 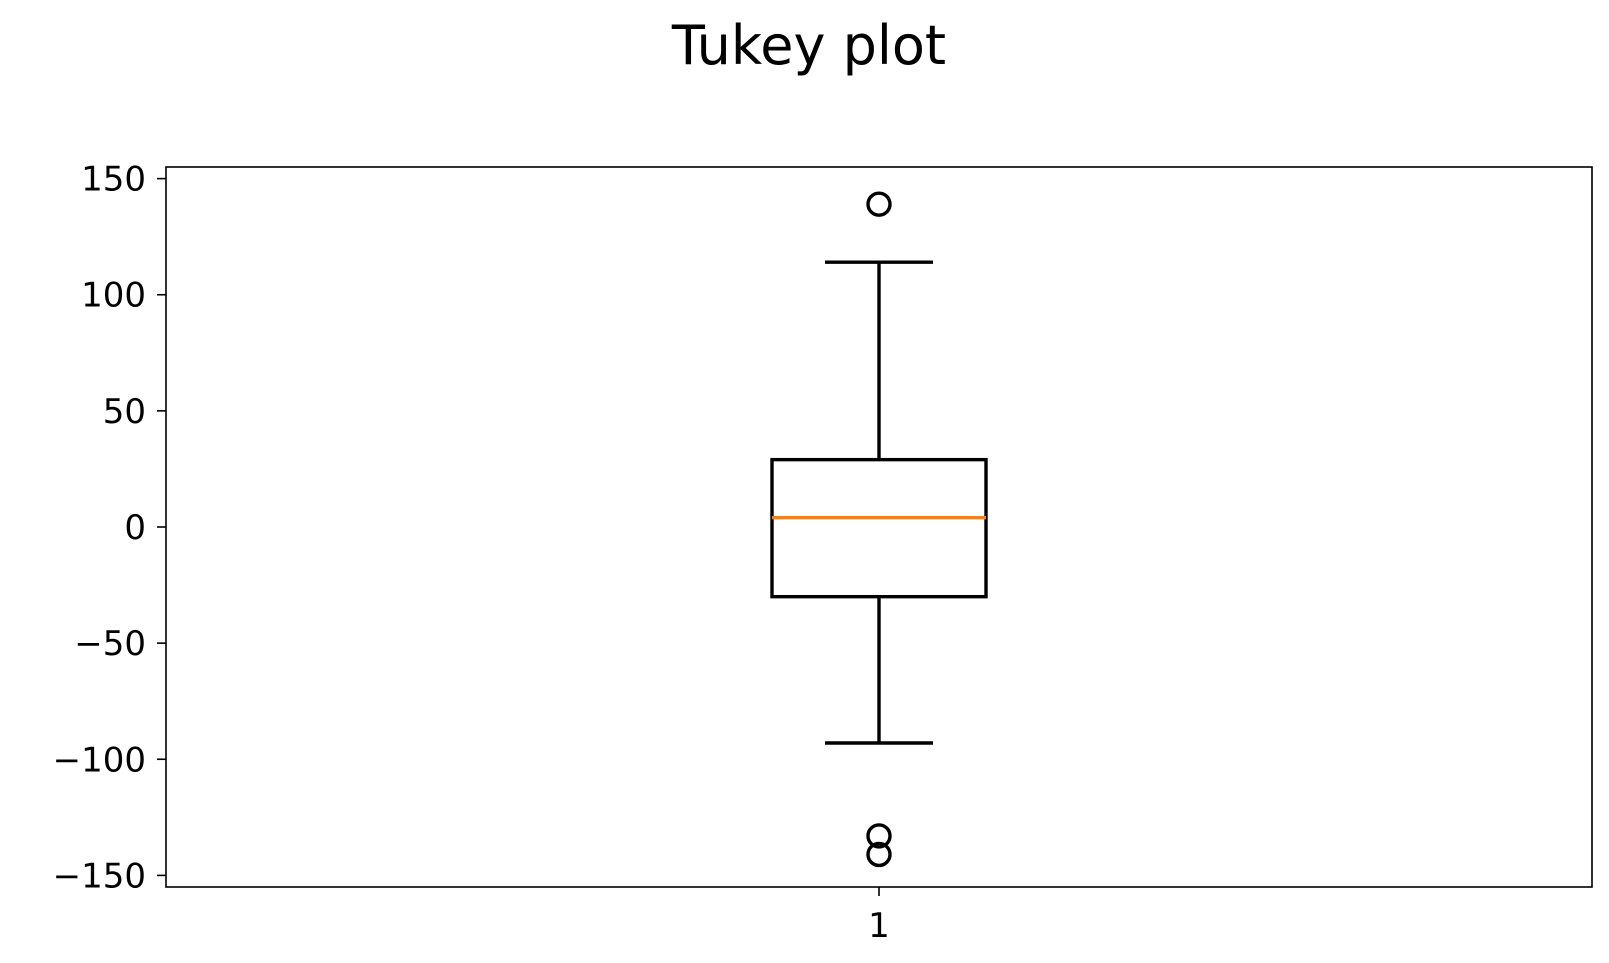 I want to click on y-tick-label: −50, so click(x=110, y=644).